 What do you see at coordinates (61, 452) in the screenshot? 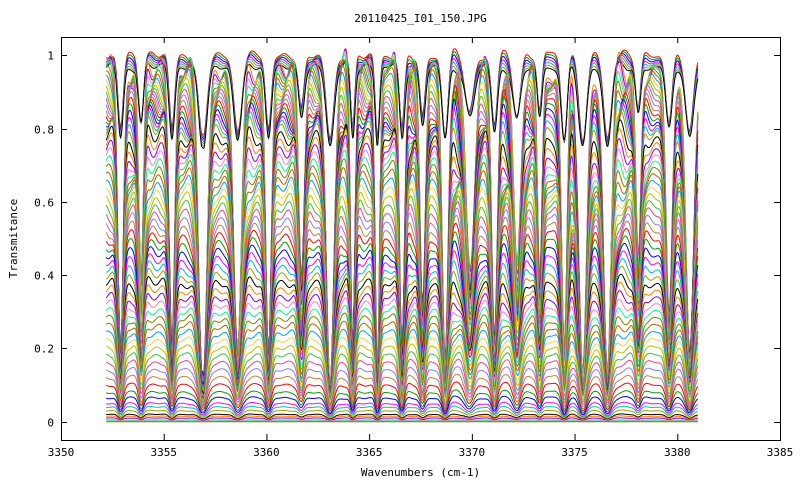
I see `x-tick-label: 3350` at bounding box center [61, 452].